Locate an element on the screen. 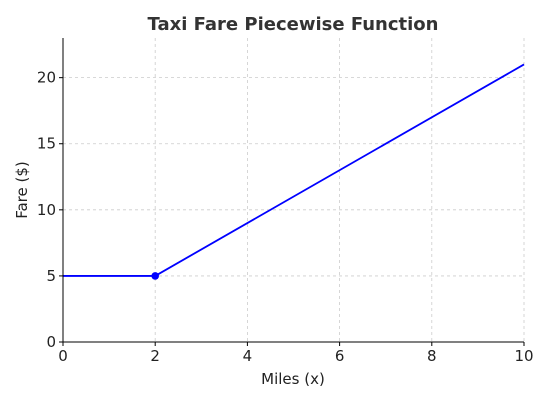 The image size is (550, 400). x-tick-label: 10 is located at coordinates (523, 356).